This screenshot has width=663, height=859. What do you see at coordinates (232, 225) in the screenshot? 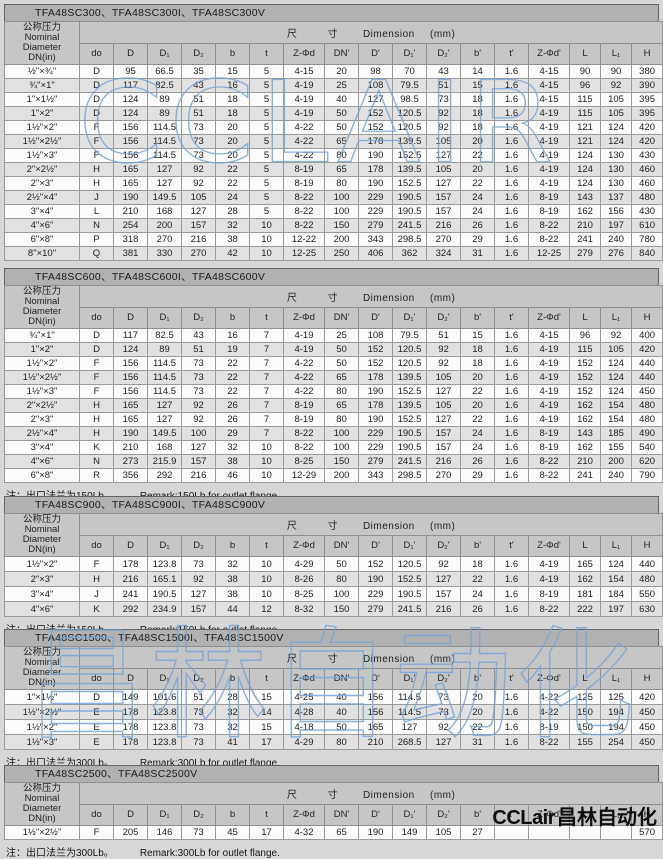
I see `value-cell: 32` at bounding box center [232, 225].